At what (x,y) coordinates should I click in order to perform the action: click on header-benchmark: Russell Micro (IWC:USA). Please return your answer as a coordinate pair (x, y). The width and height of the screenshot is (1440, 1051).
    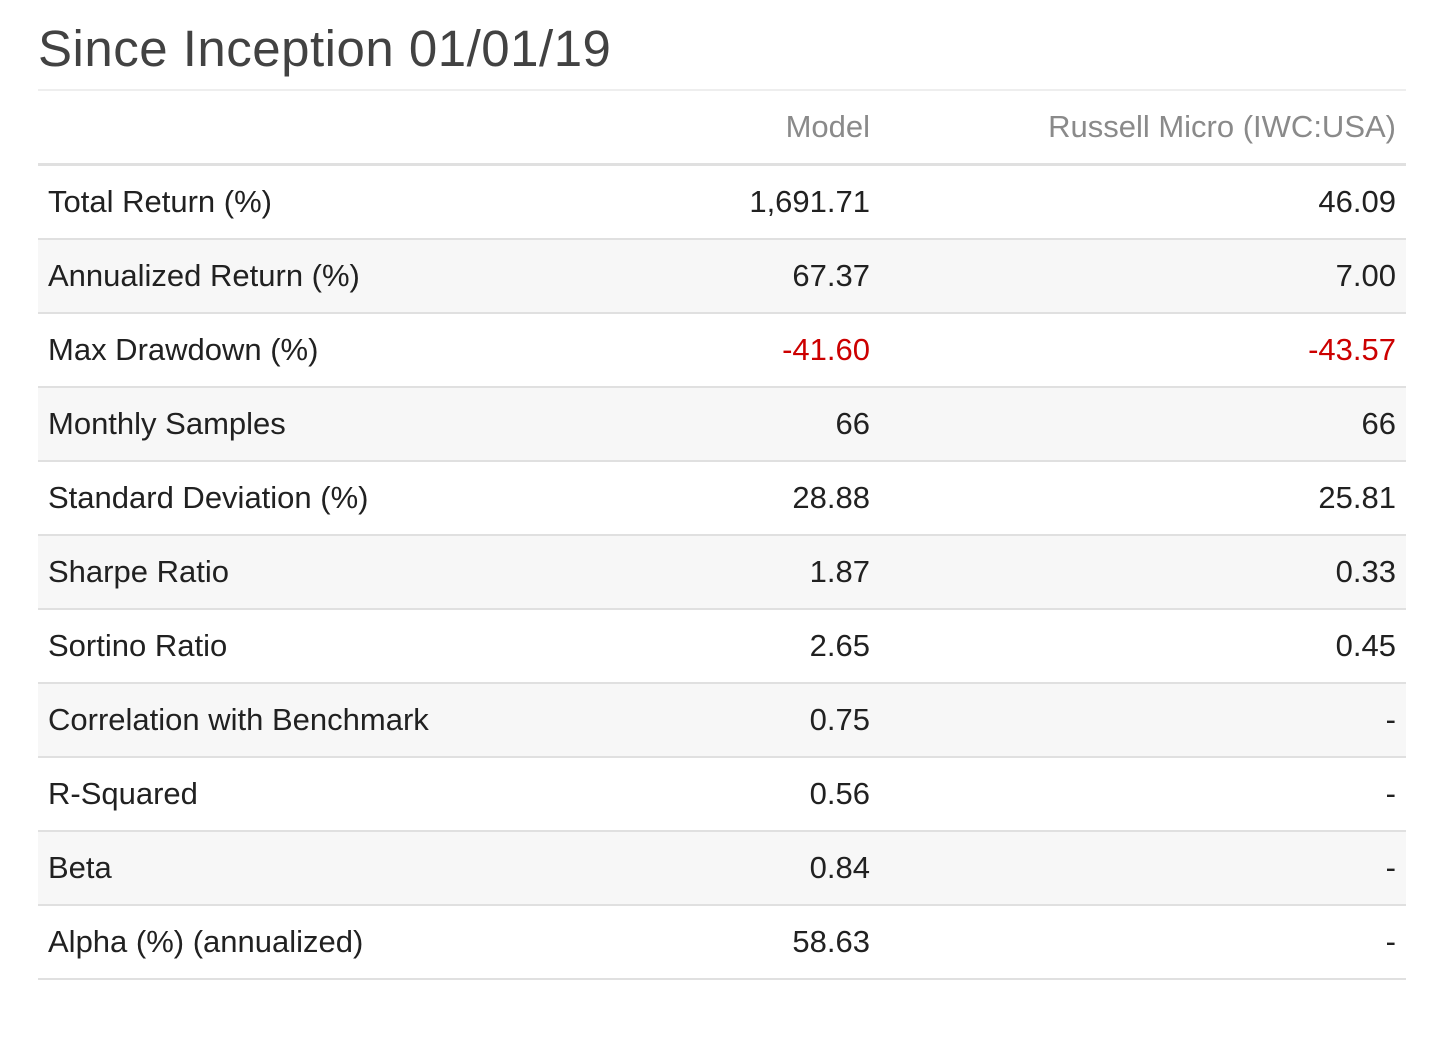
    Looking at the image, I should click on (1143, 128).